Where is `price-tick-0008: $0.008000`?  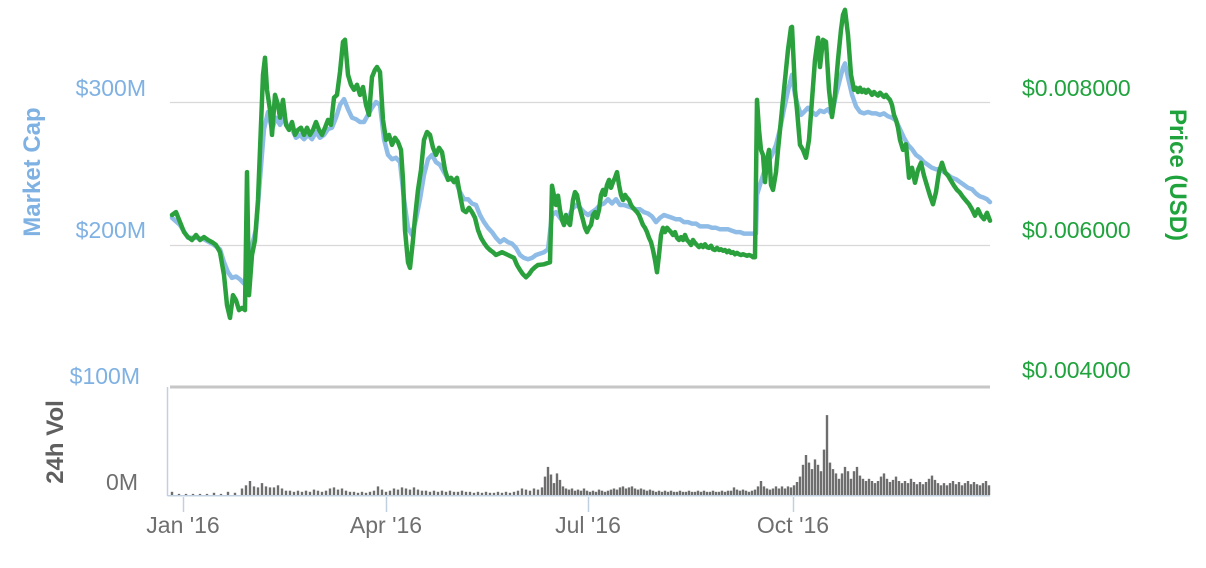 price-tick-0008: $0.008000 is located at coordinates (1076, 88).